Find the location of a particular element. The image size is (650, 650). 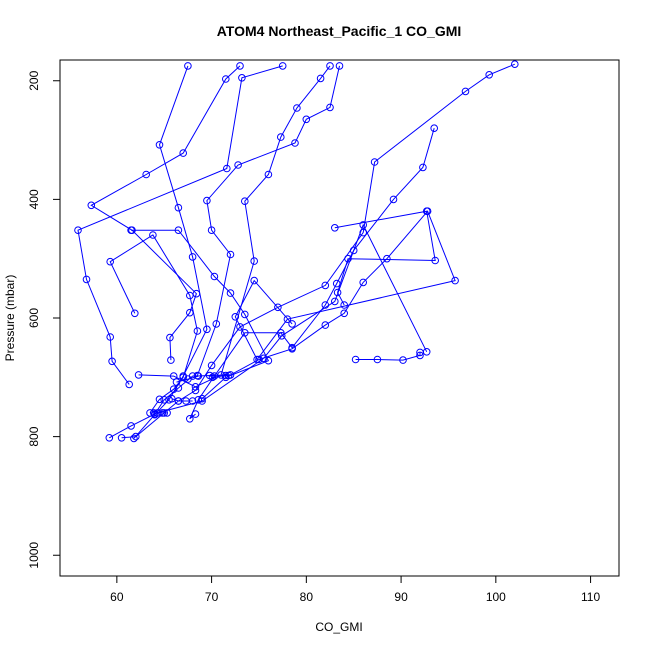

x-tick-label: 80 is located at coordinates (307, 597).